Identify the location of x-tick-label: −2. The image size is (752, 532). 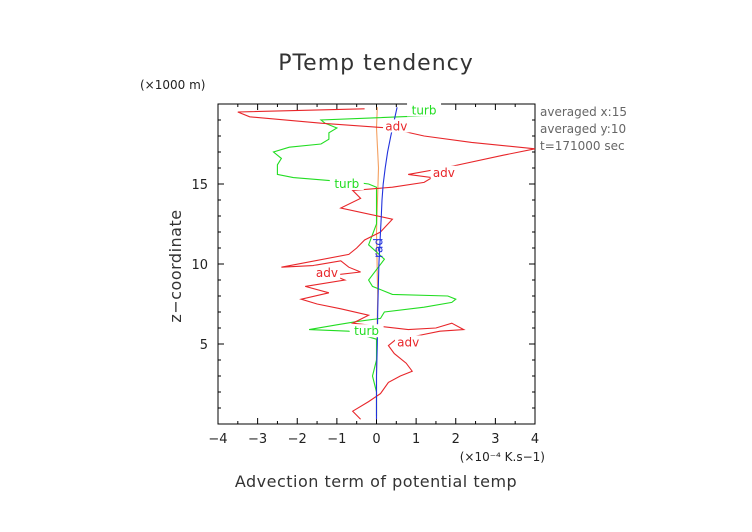
(297, 439).